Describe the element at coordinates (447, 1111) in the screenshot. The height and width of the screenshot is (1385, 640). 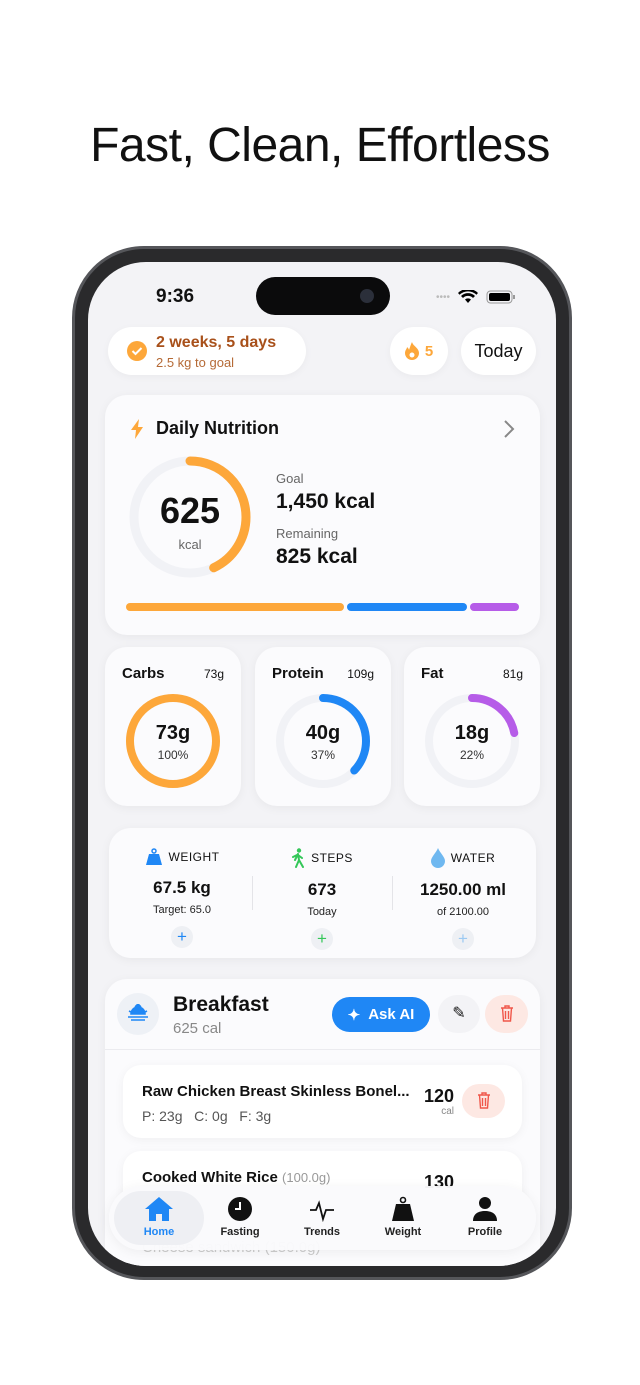
I see `food-calories-unit: cal` at that location.